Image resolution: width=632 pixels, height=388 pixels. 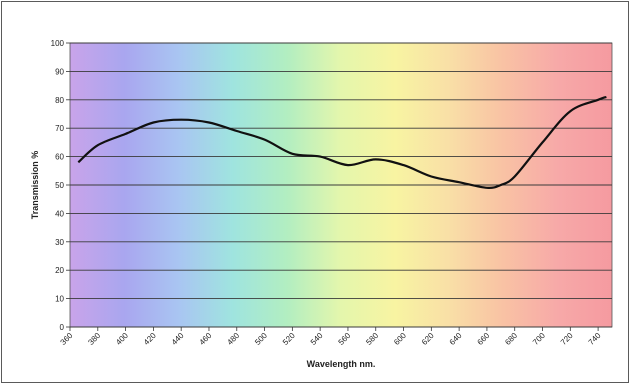 What do you see at coordinates (595, 339) in the screenshot?
I see `x-tick-label: 740` at bounding box center [595, 339].